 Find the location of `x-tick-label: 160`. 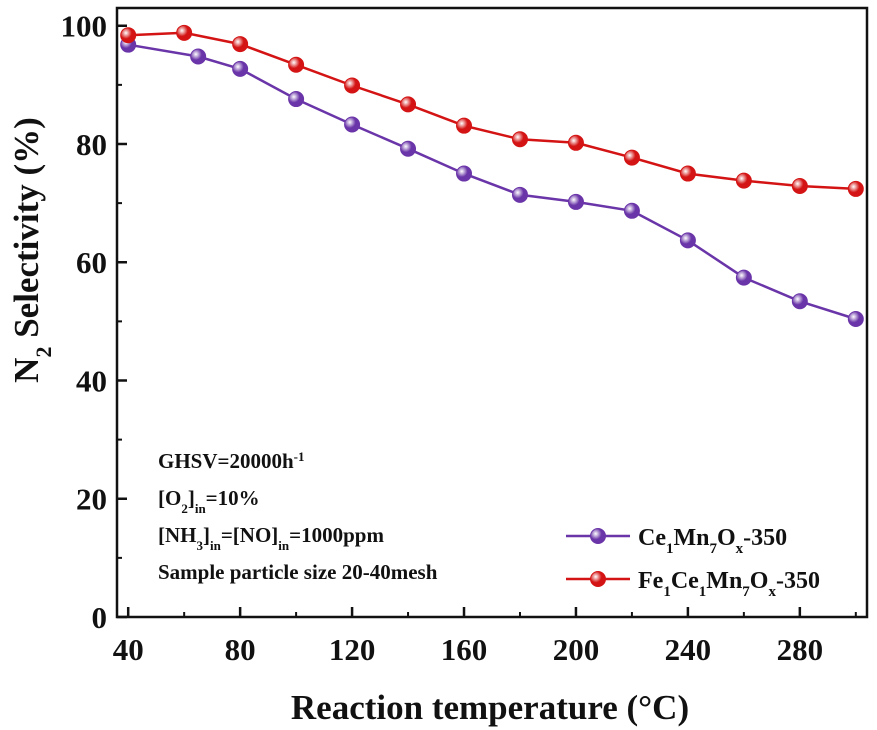

x-tick-label: 160 is located at coordinates (464, 649).